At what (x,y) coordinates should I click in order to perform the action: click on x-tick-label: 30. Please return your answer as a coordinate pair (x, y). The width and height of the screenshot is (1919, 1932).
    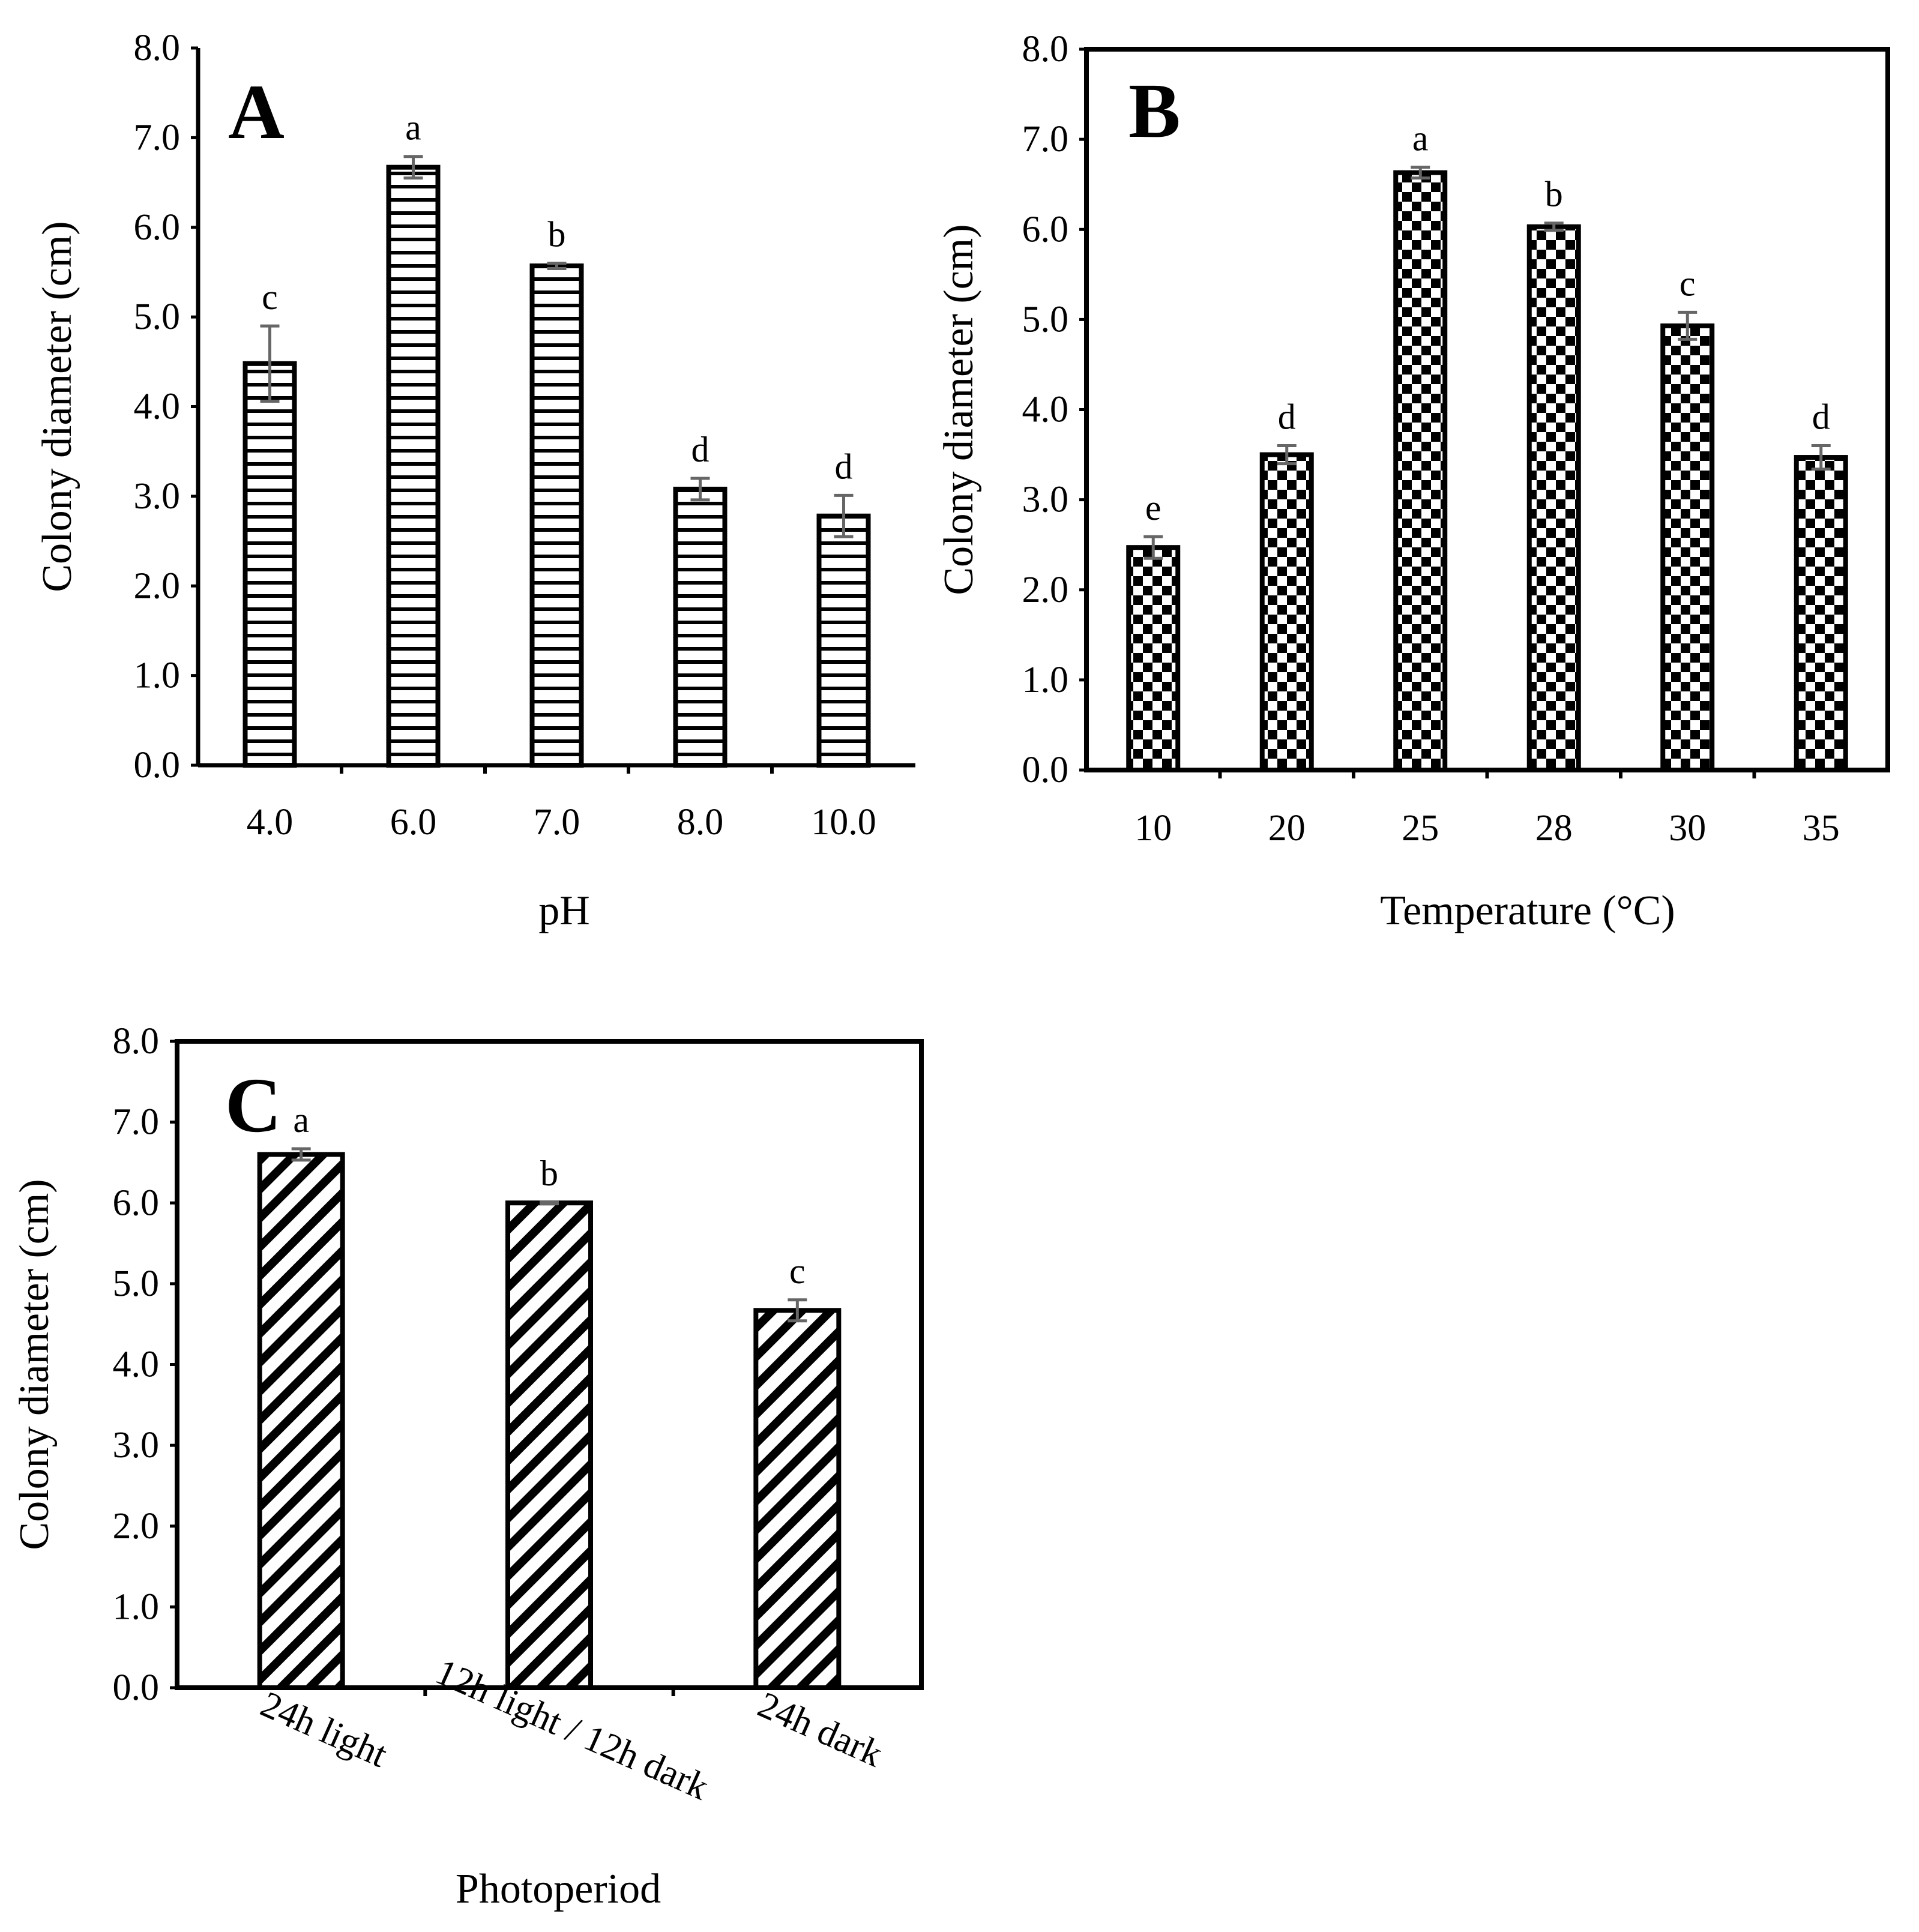
    Looking at the image, I should click on (1687, 828).